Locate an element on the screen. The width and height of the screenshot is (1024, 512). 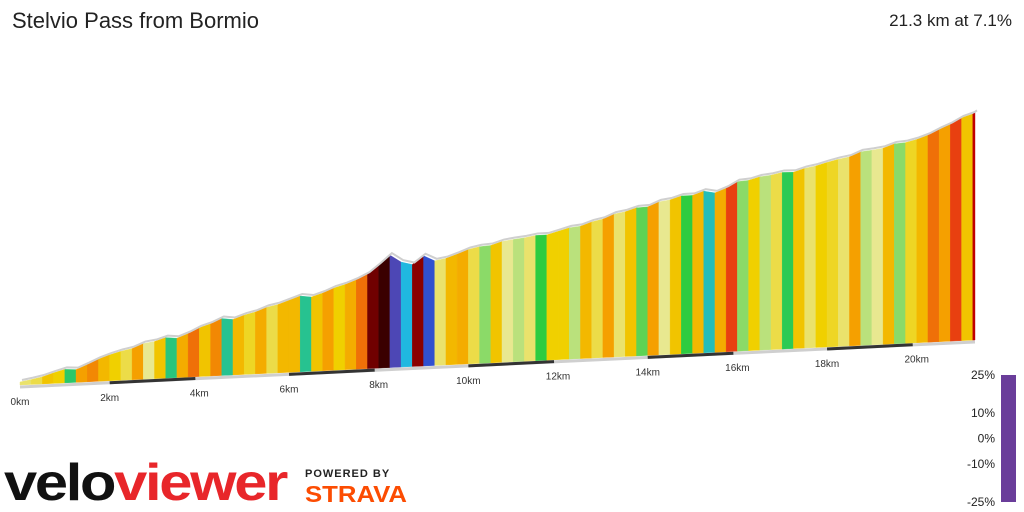
strava-logo: STRAVA is located at coordinates (356, 494).